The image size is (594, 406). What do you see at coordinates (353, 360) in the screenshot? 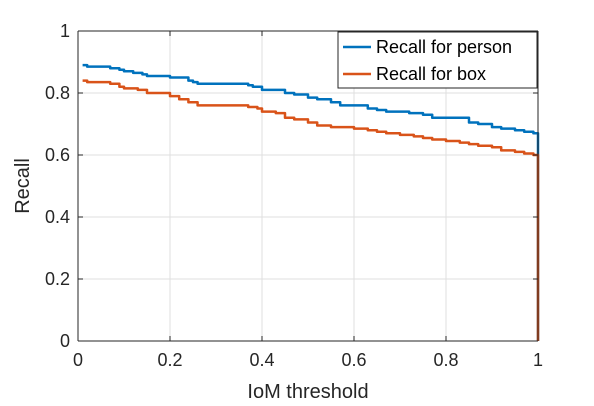
I see `x-tick-label-3: 0.6` at bounding box center [353, 360].